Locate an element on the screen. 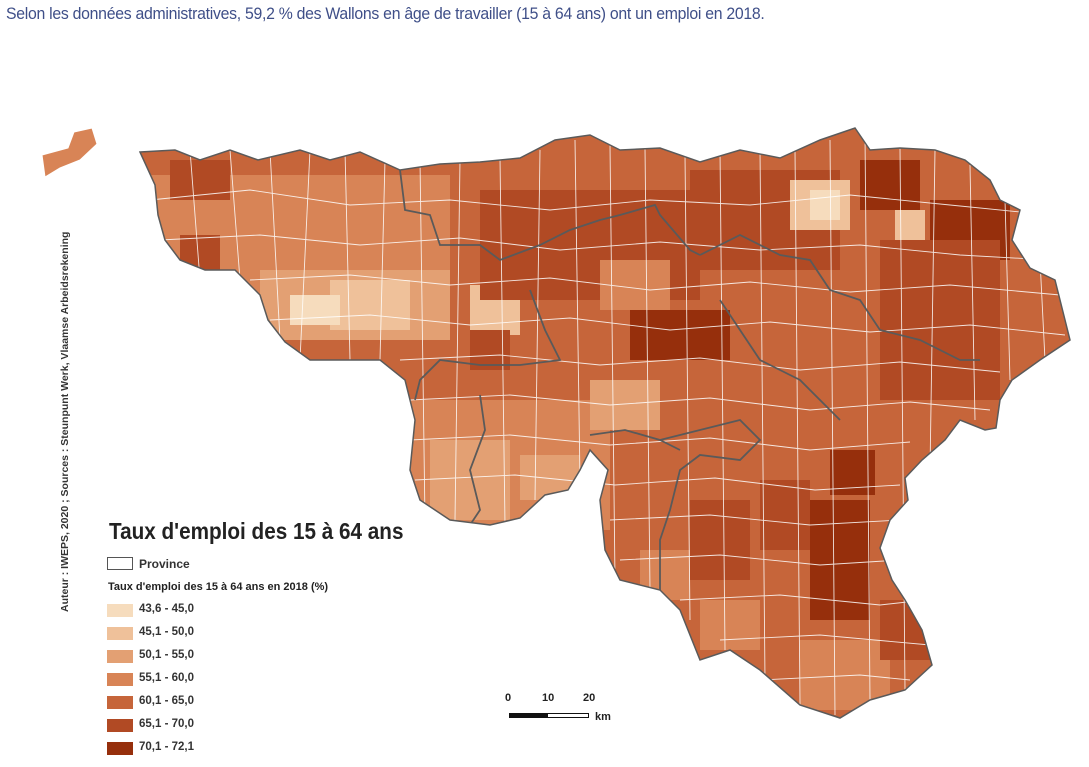  legend-class-label: 50,1 - 55,0 is located at coordinates (166, 655).